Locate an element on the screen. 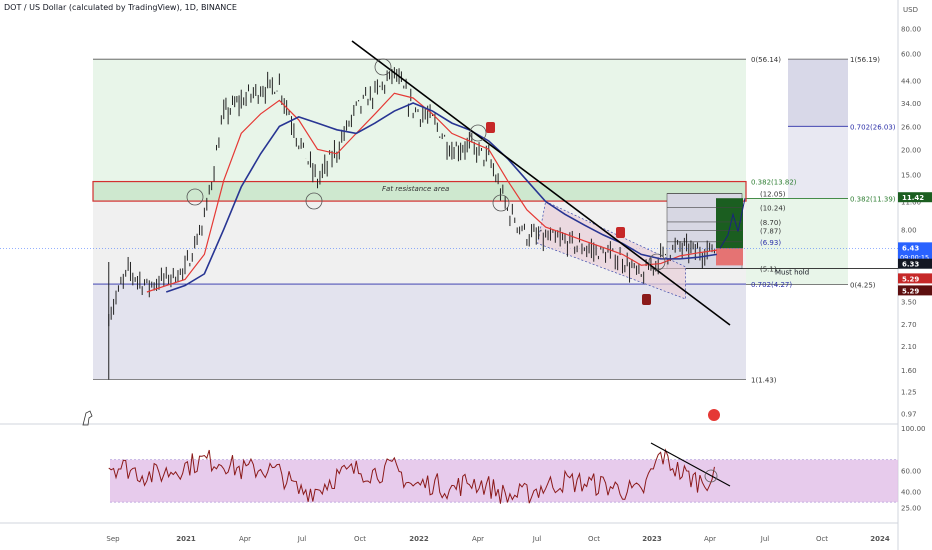 This screenshot has width=932, height=550. target-zone is located at coordinates (729, 223).